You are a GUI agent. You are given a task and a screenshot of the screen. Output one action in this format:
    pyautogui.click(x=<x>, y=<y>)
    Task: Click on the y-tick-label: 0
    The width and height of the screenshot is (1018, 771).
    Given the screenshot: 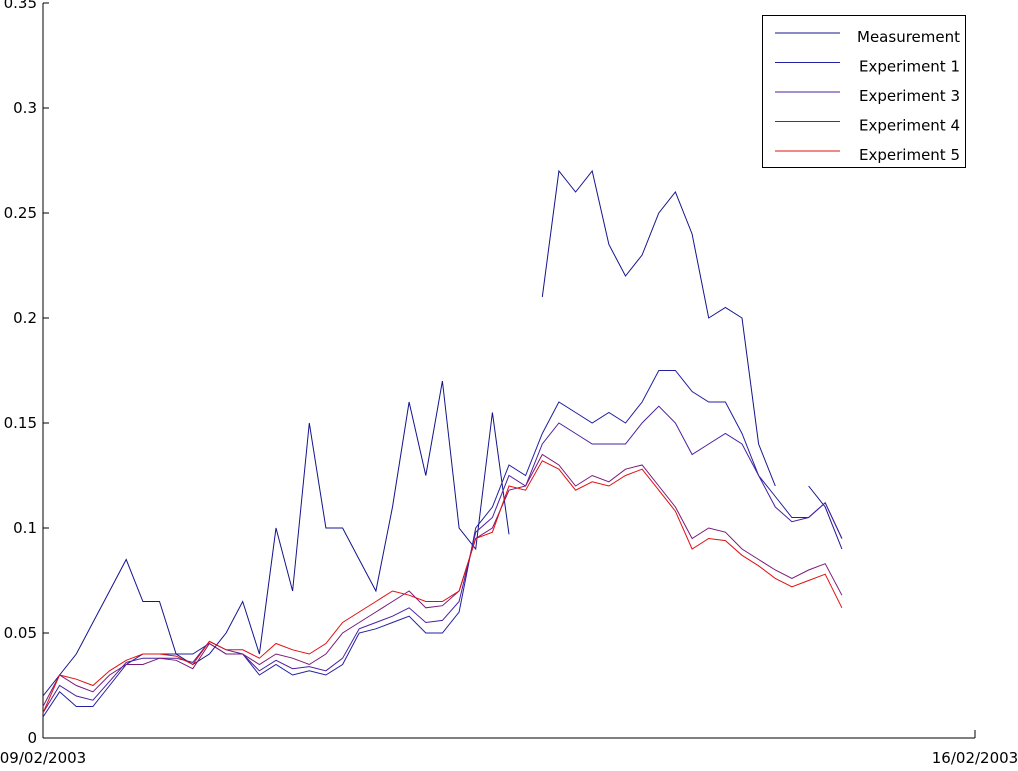 What is the action you would take?
    pyautogui.click(x=32, y=738)
    